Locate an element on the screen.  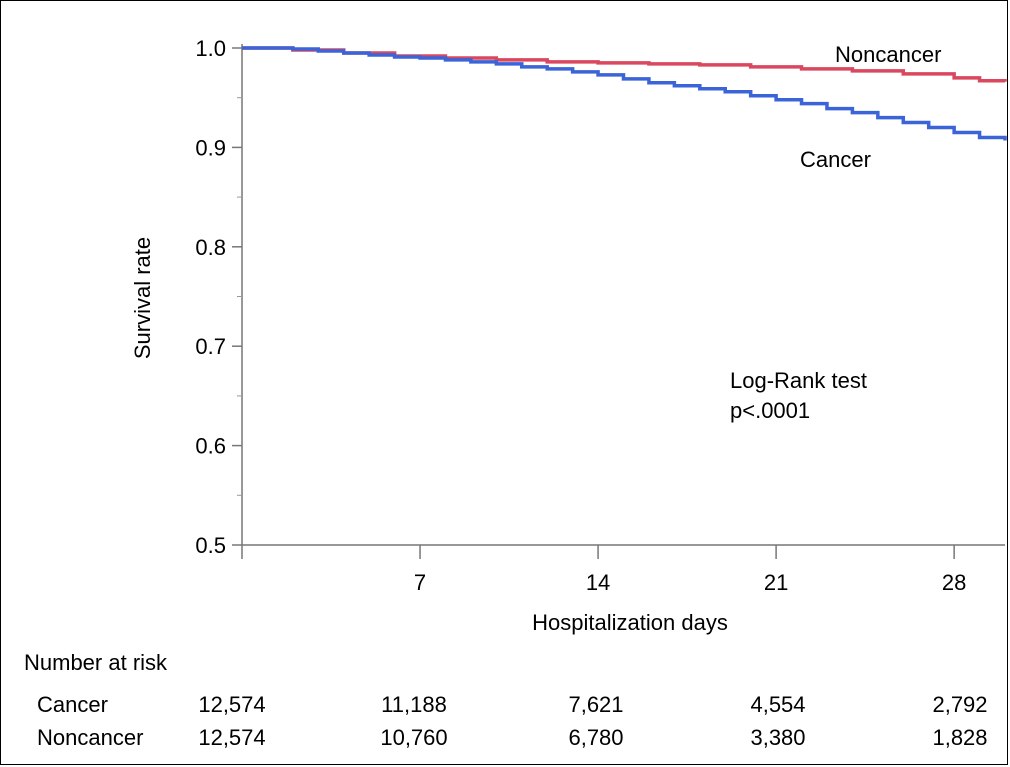
series-line-cancer is located at coordinates (624, 93).